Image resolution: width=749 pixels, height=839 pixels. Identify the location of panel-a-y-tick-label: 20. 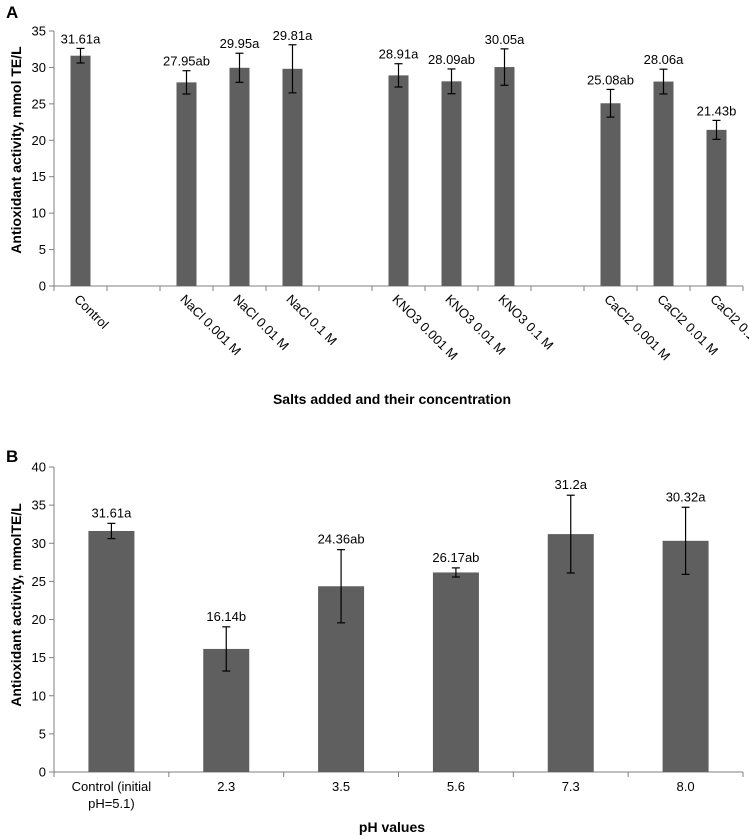
(39, 140).